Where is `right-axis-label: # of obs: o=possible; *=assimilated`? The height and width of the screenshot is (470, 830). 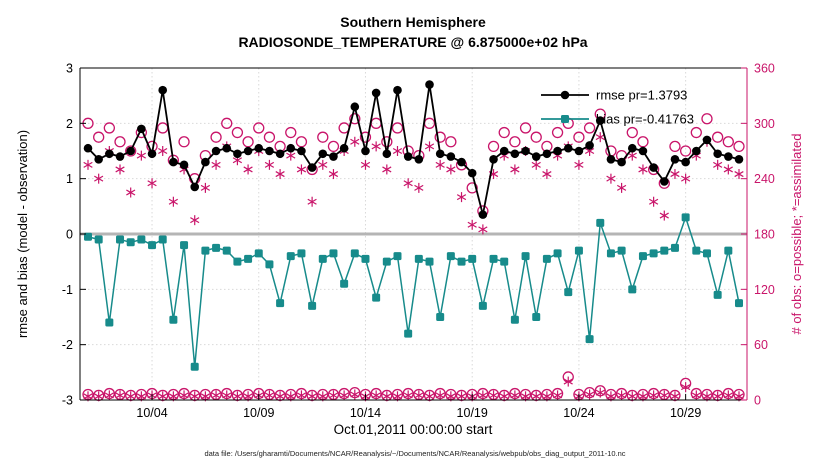 right-axis-label: # of obs: o=possible; *=assimilated is located at coordinates (796, 234).